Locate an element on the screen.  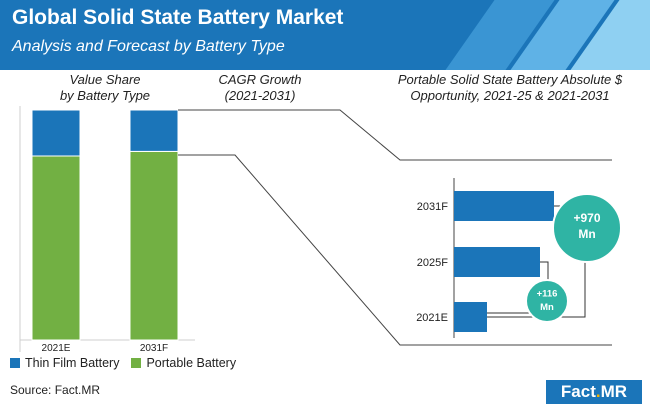
legend-item-portable: Portable Battery is located at coordinates (183, 363).